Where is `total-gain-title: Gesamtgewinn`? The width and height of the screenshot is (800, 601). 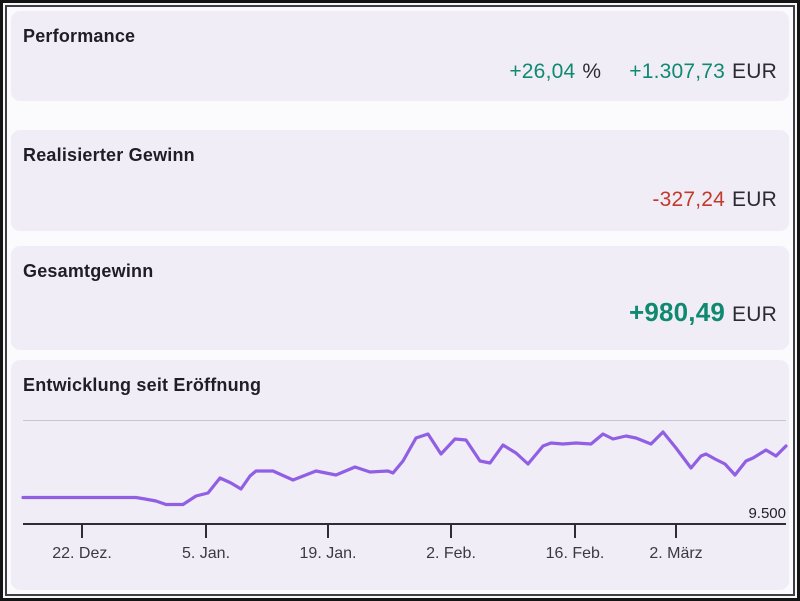 total-gain-title: Gesamtgewinn is located at coordinates (88, 271).